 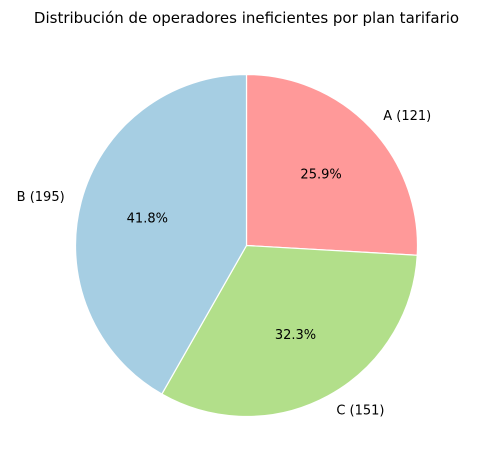 I want to click on slice-percent-a: 25.9%, so click(x=320, y=175).